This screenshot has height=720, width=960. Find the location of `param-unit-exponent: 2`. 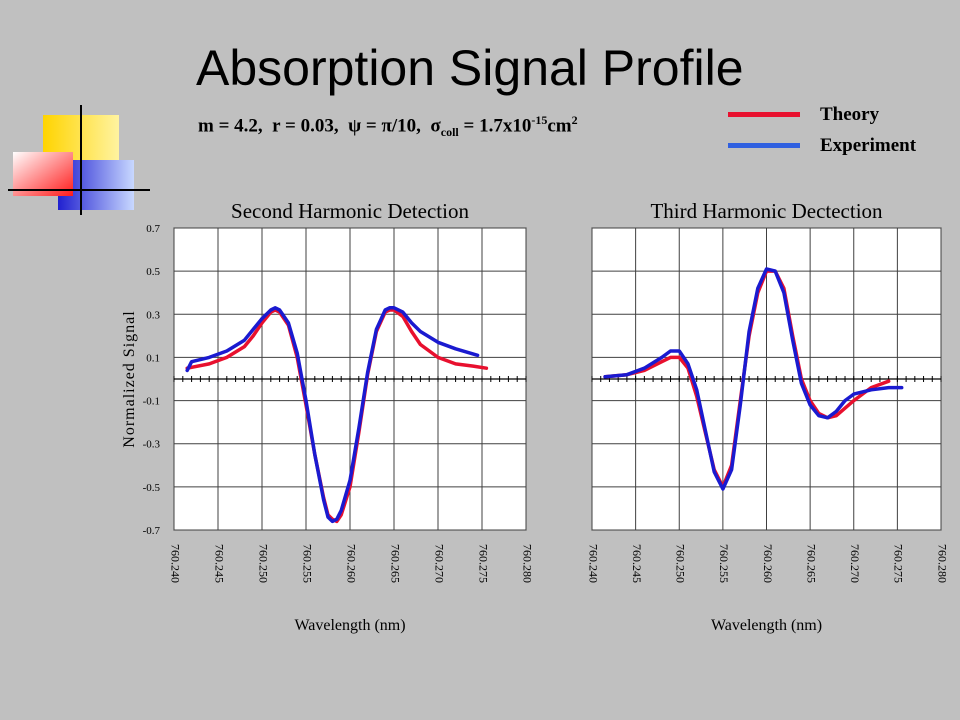

param-unit-exponent: 2 is located at coordinates (574, 120).